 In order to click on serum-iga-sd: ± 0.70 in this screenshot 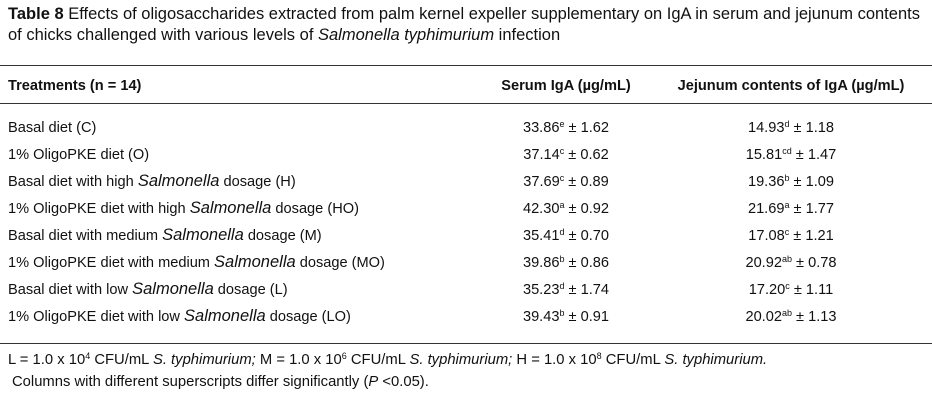, I will do `click(587, 235)`.